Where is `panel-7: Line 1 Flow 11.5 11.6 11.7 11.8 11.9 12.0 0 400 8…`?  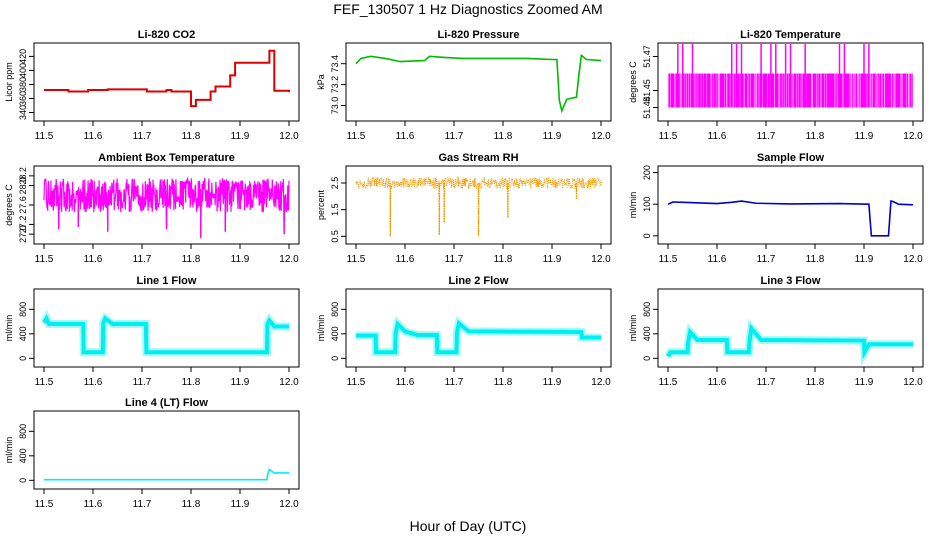 panel-7: Line 1 Flow 11.5 11.6 11.7 11.8 11.9 12.0 0 400 8… is located at coordinates (152, 331).